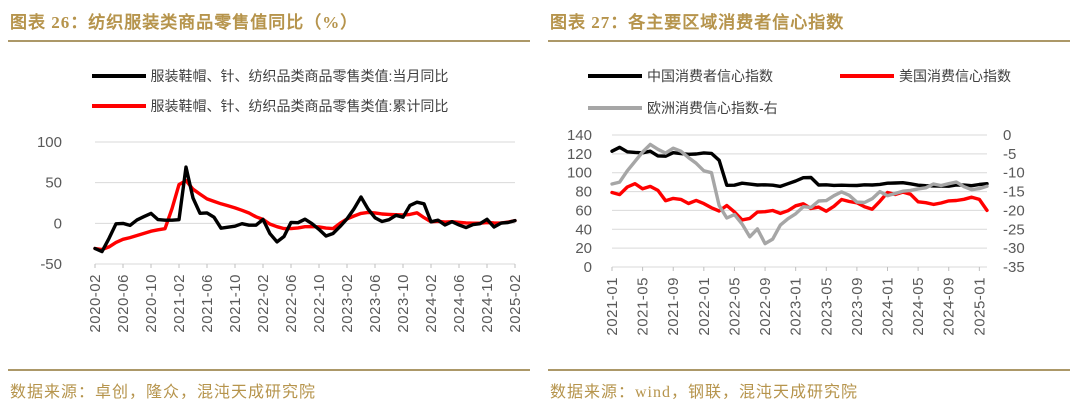 This screenshot has width=1080, height=408. I want to click on y-axis-tick-label: 50, so click(53, 183).